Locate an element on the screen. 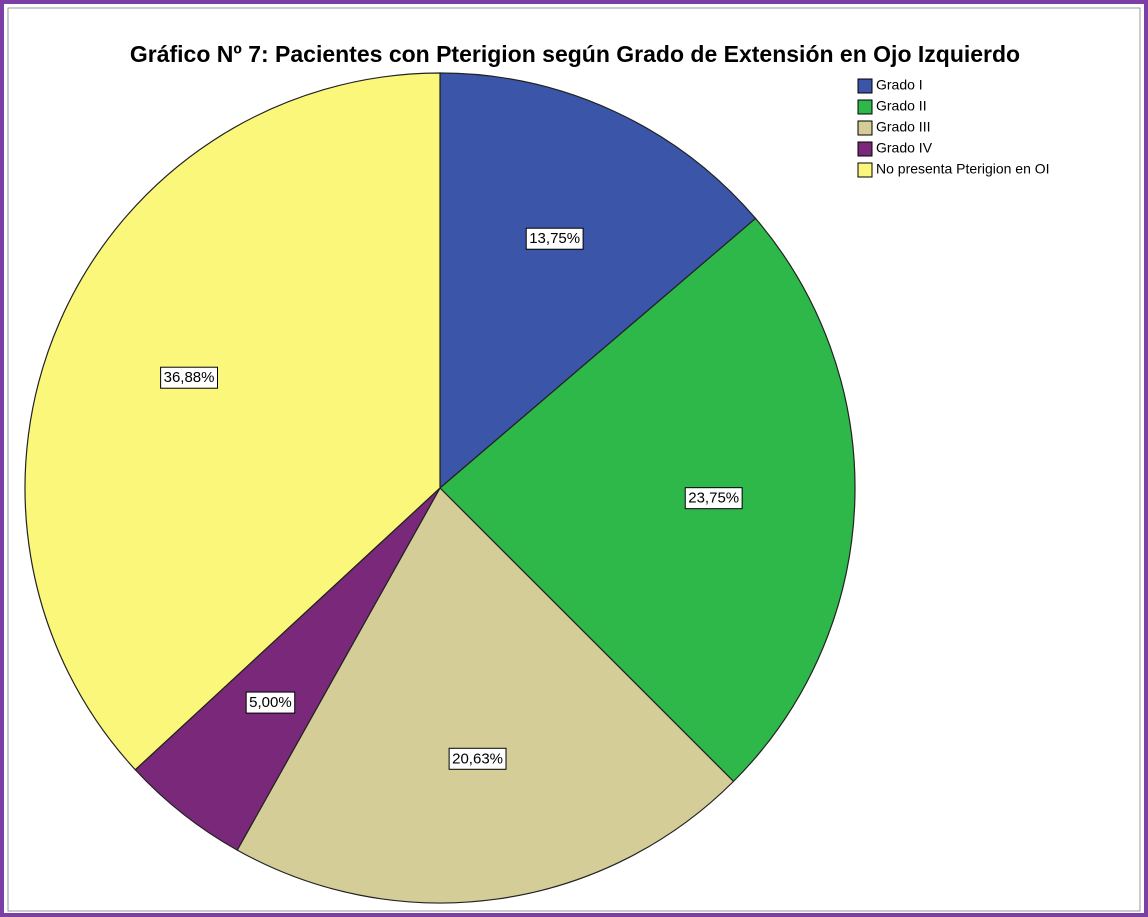 This screenshot has width=1148, height=917. data-label-text: 5,00% is located at coordinates (270, 702).